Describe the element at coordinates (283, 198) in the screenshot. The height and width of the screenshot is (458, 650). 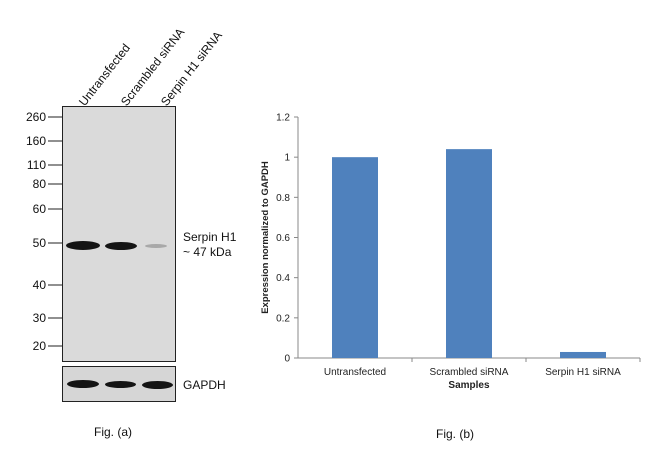
I see `y-tick-label: 0.8` at that location.